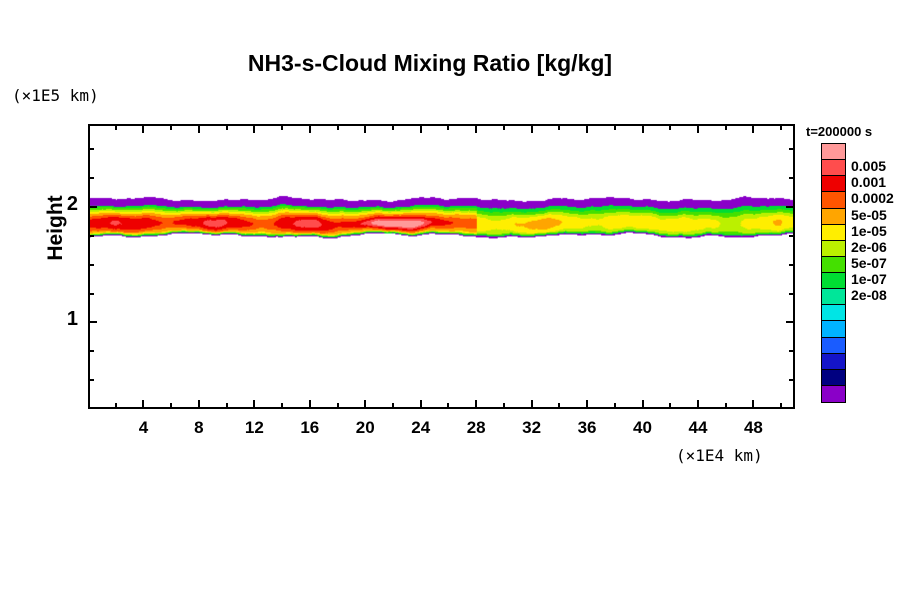 The height and width of the screenshot is (600, 900). What do you see at coordinates (72, 204) in the screenshot?
I see `y-tick-label: 2` at bounding box center [72, 204].